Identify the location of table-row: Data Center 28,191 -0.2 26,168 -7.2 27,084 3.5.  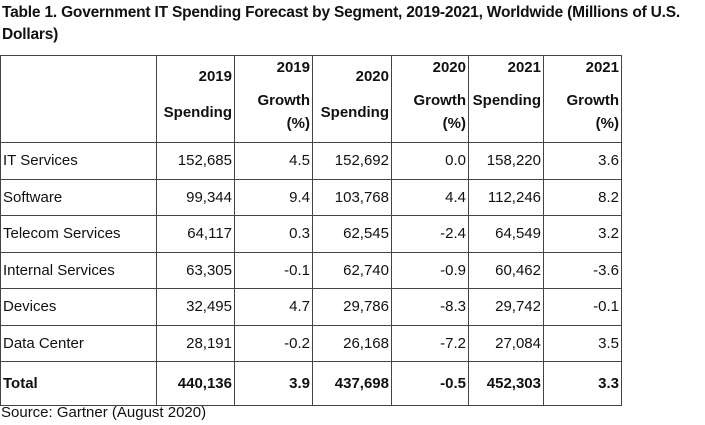
(311, 343).